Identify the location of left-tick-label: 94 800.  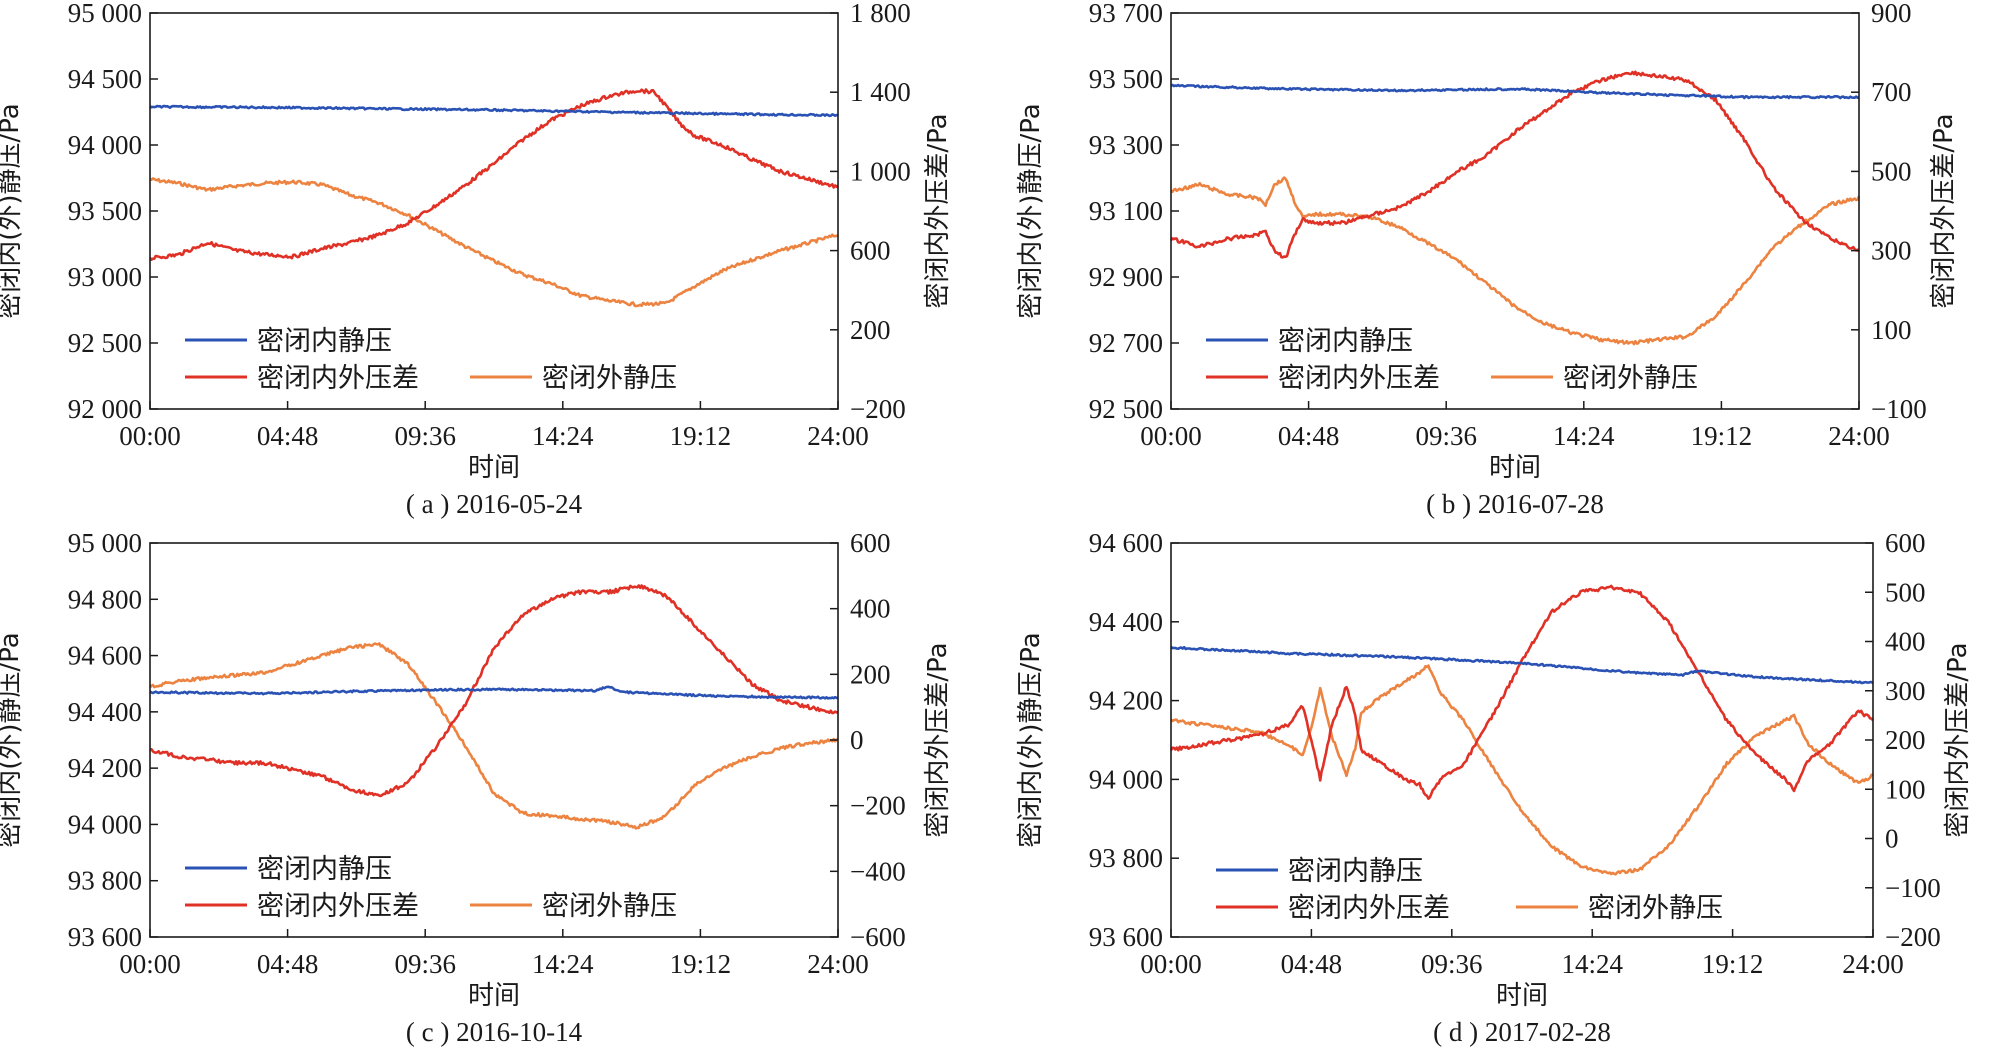
(105, 599).